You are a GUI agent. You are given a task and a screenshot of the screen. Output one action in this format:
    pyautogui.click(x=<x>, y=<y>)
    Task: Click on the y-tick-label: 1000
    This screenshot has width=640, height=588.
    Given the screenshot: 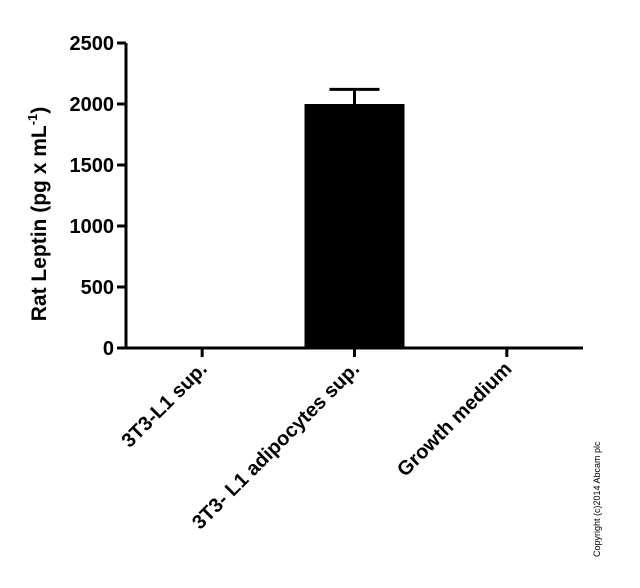 What is the action you would take?
    pyautogui.click(x=92, y=227)
    